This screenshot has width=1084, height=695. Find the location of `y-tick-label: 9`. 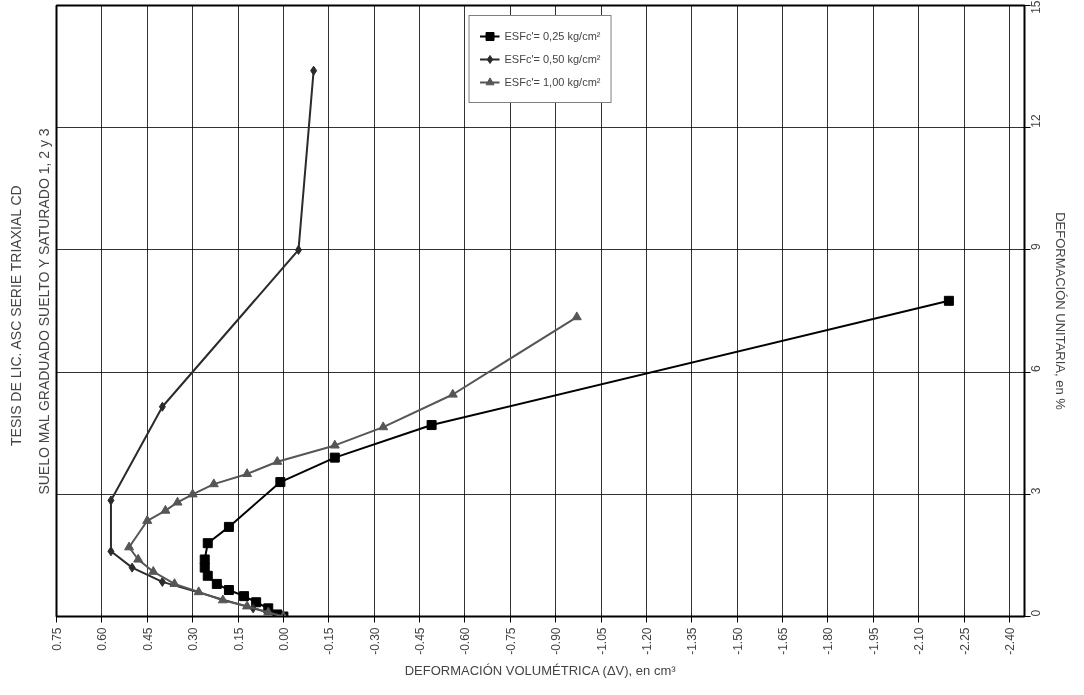

y-tick-label: 9 is located at coordinates (1036, 246).